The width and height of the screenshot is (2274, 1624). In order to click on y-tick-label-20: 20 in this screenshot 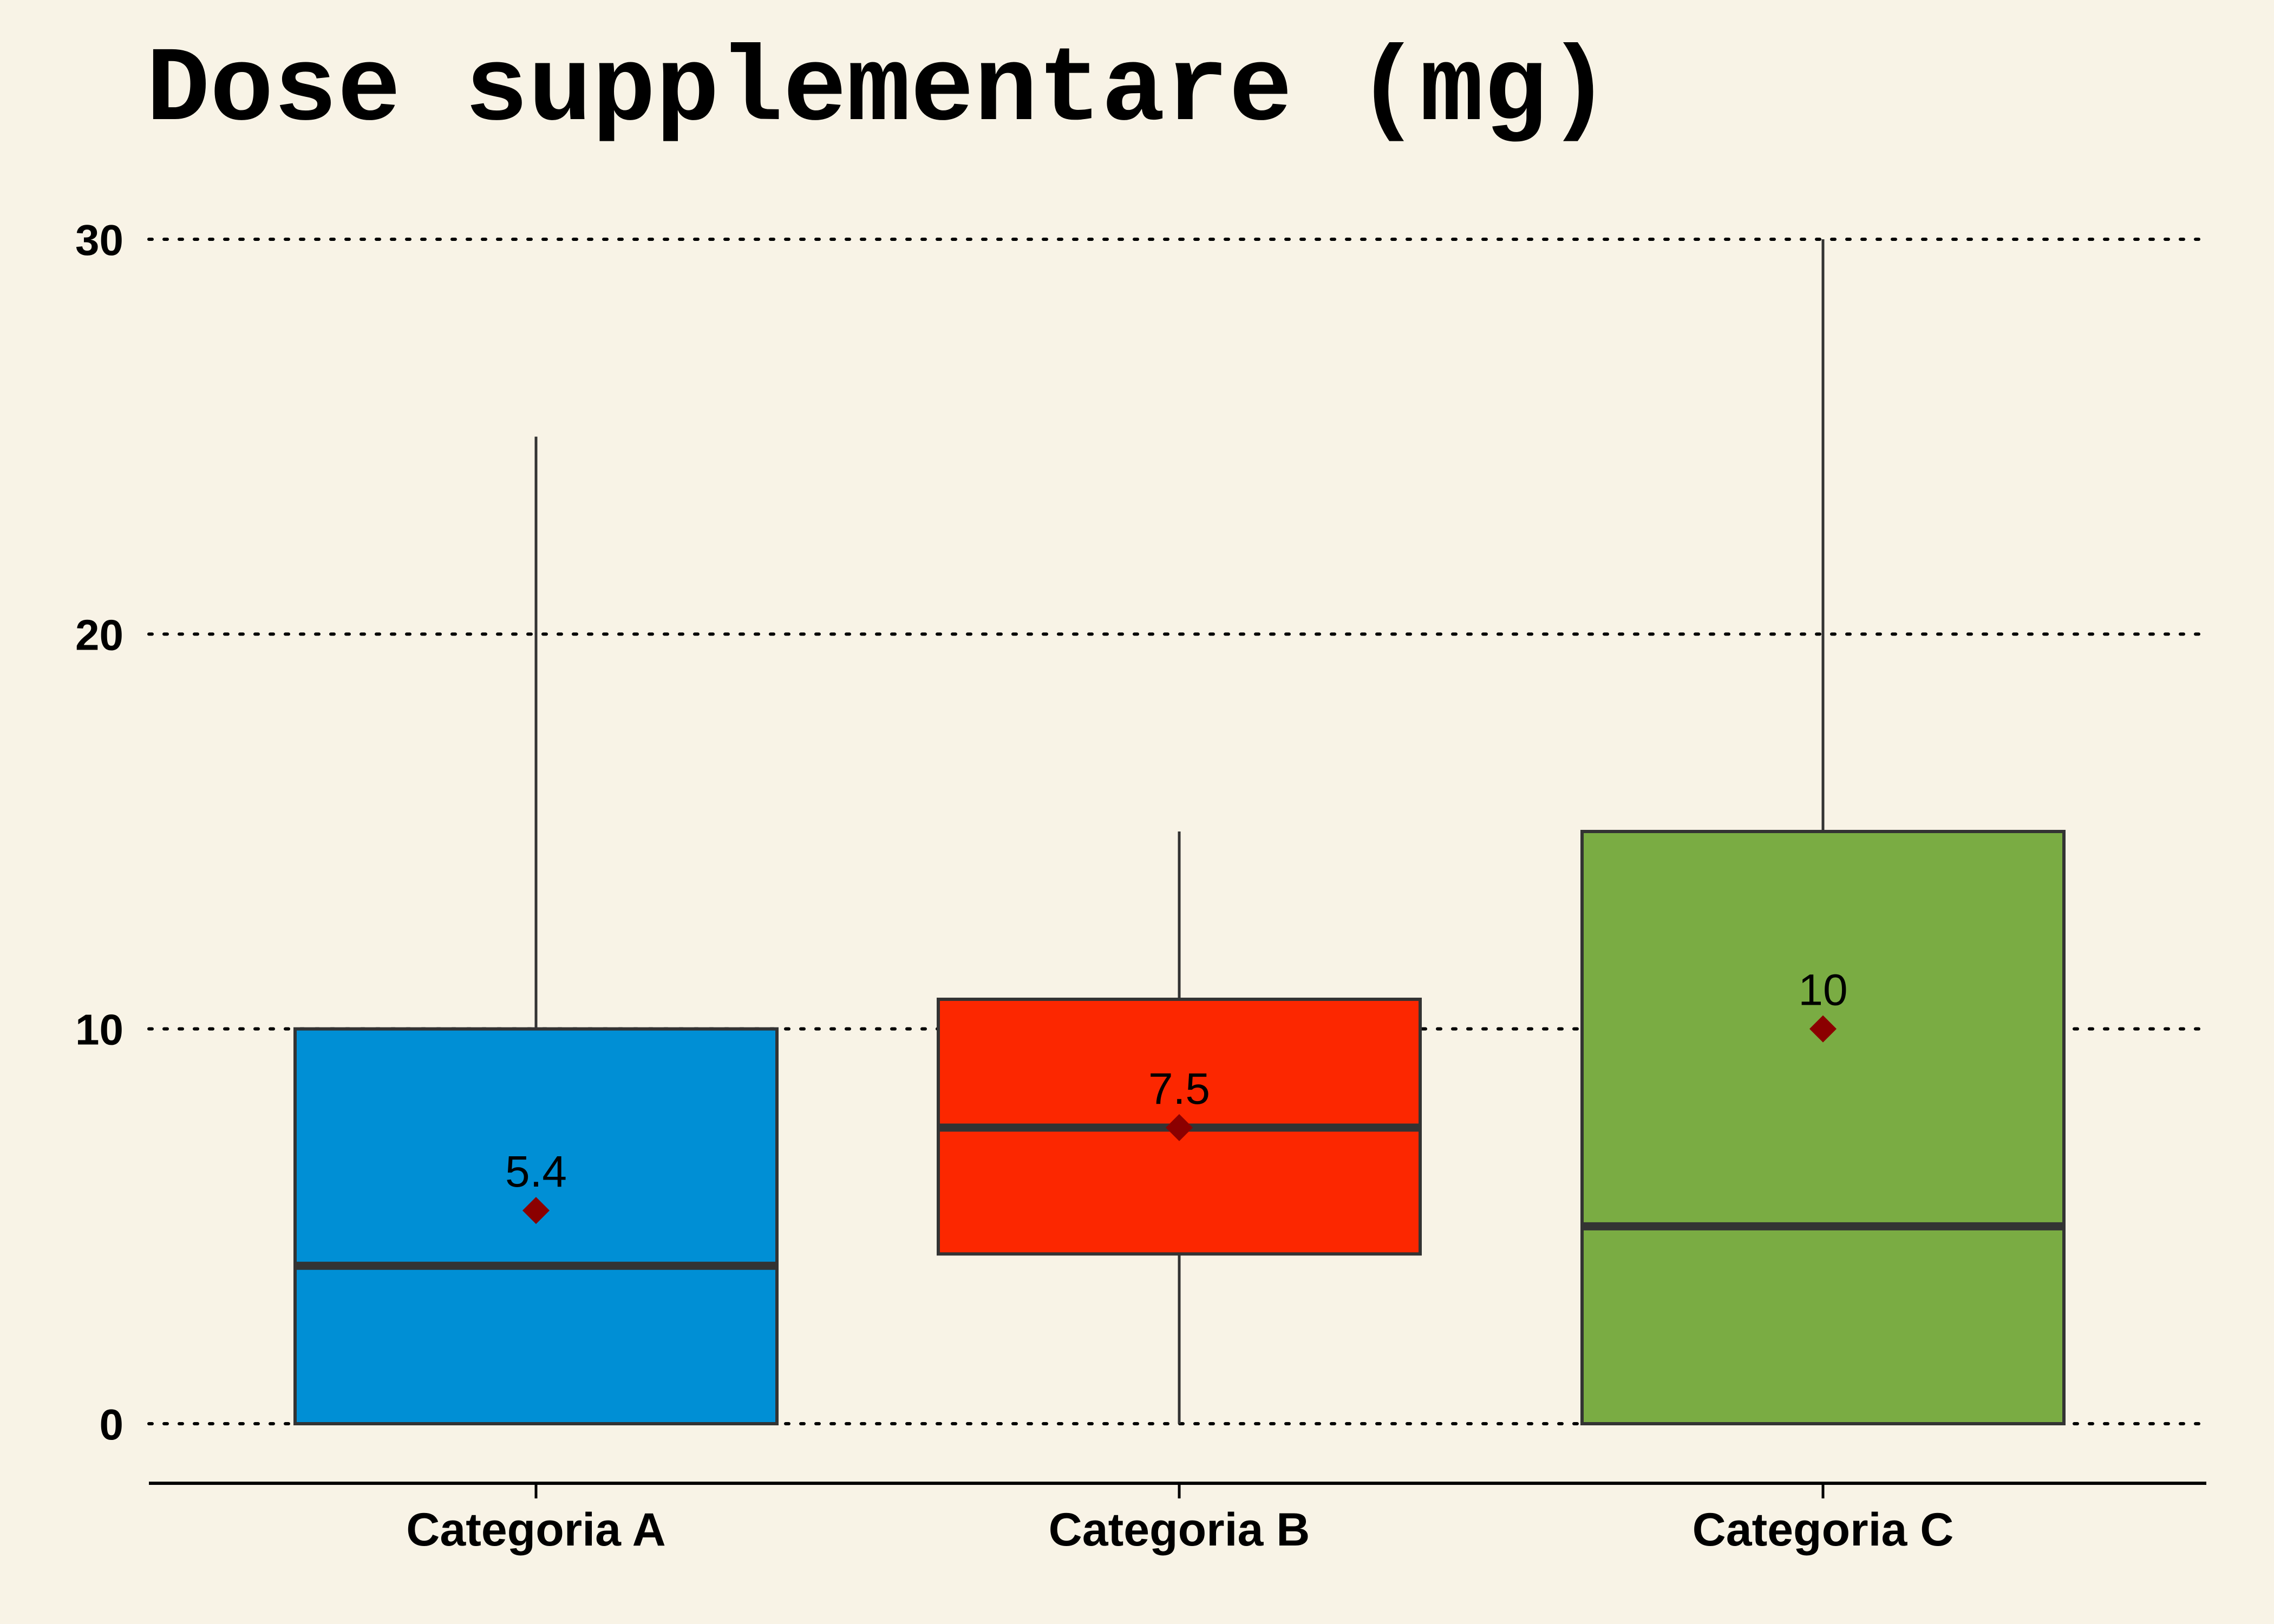, I will do `click(99, 635)`.